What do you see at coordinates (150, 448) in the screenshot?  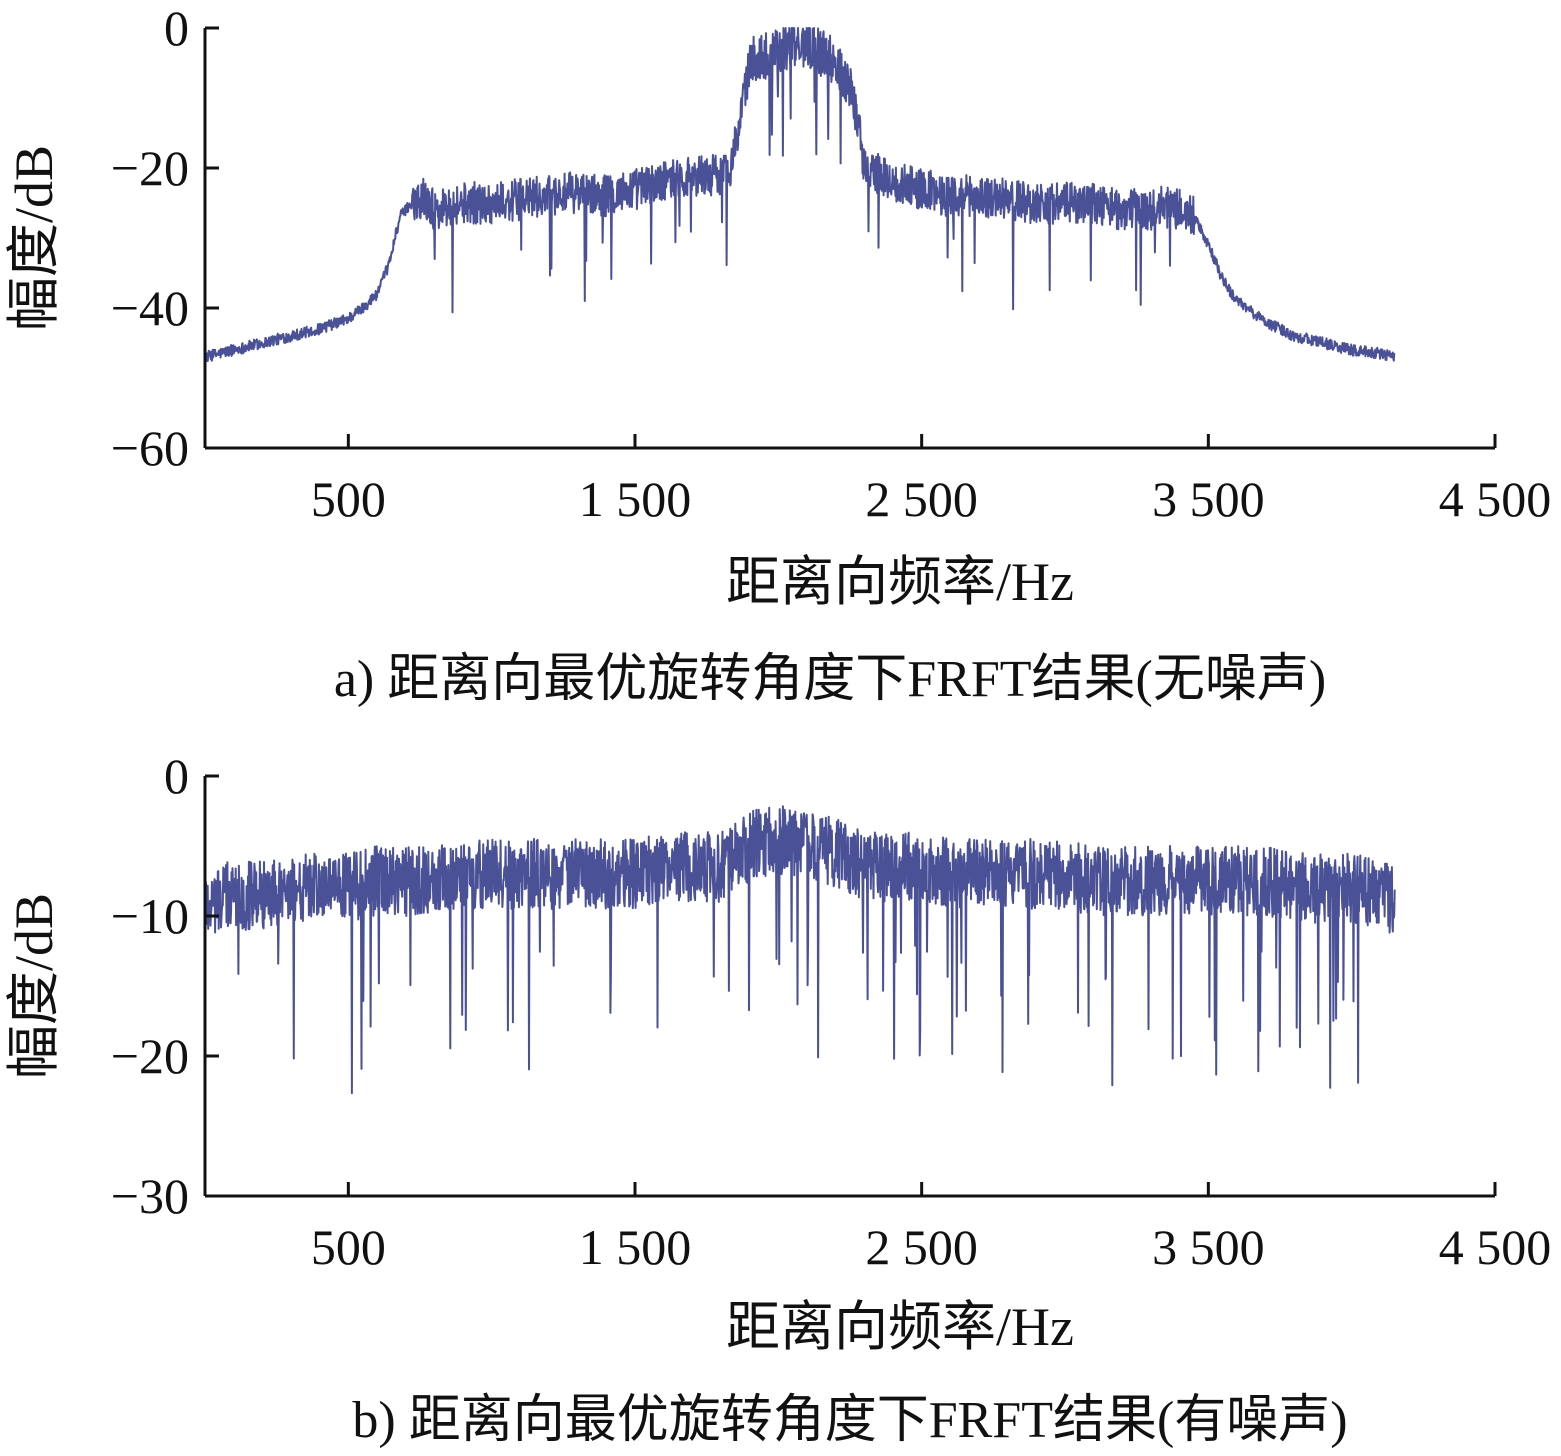 I see `y-tick-label-a-3: −60` at bounding box center [150, 448].